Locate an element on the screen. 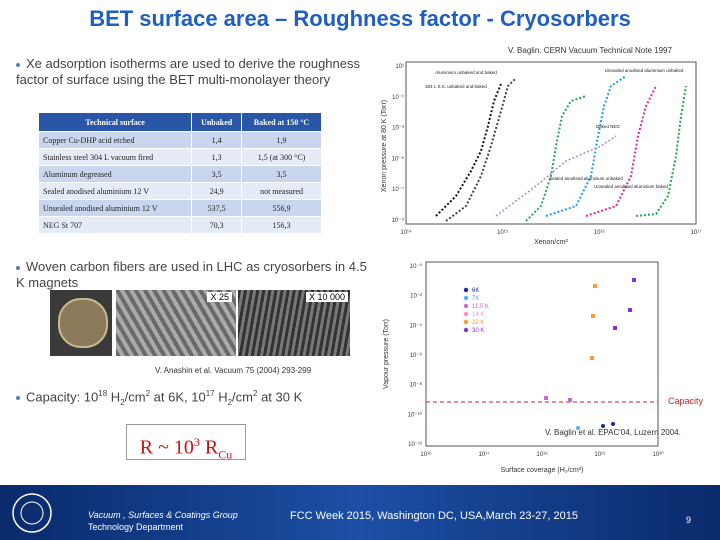 This screenshot has height=540, width=720. table-row: NEG St 707 70,3 156,3 is located at coordinates (179, 225).